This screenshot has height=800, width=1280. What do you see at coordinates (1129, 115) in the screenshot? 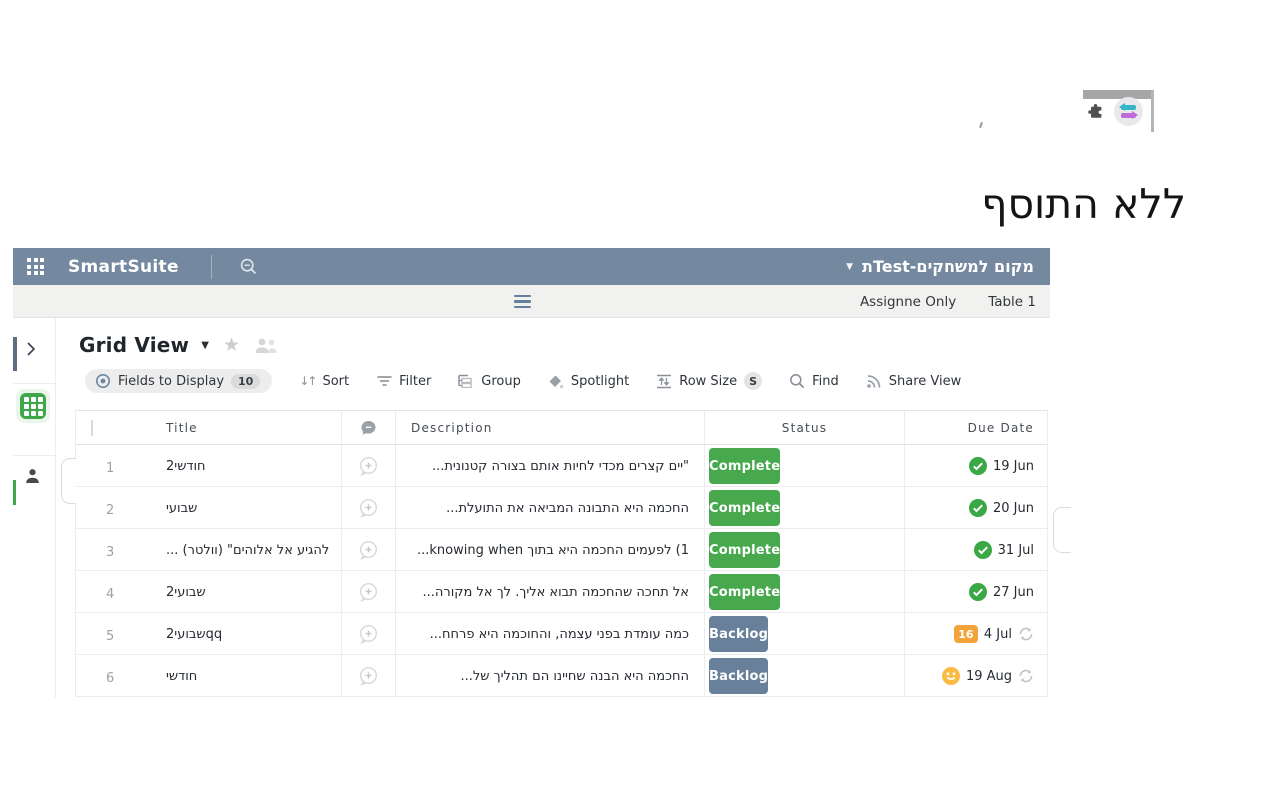
I see `purple-right-arrow-icon` at bounding box center [1129, 115].